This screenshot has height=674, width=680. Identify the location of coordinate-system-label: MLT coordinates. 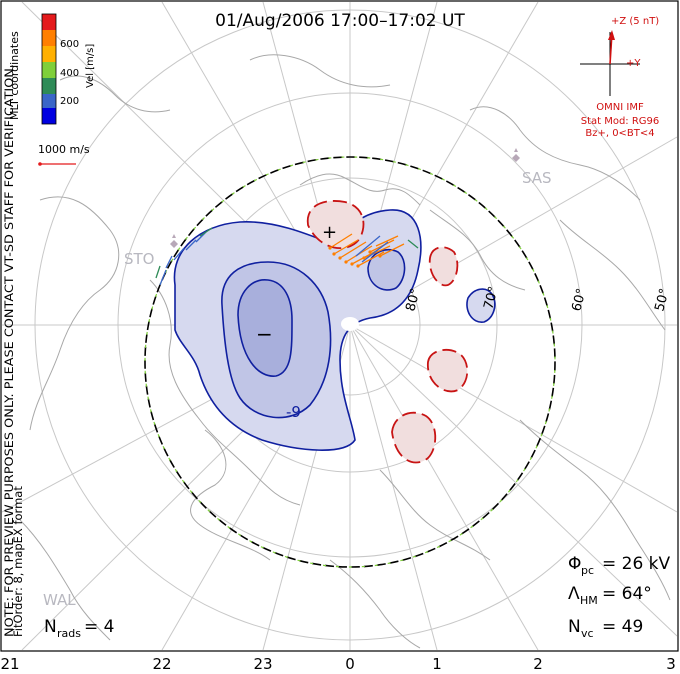
(14, 75).